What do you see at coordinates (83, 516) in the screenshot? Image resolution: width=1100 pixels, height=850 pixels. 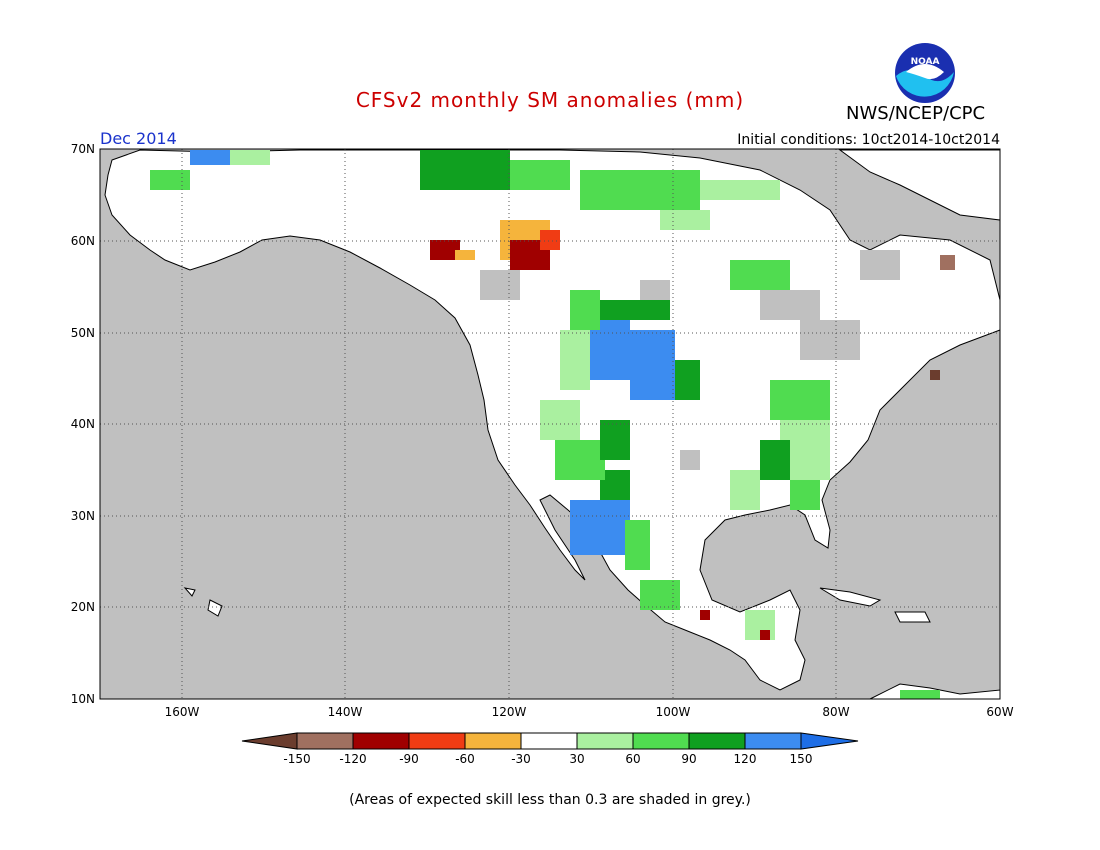 I see `lat-label-30n: 30N` at bounding box center [83, 516].